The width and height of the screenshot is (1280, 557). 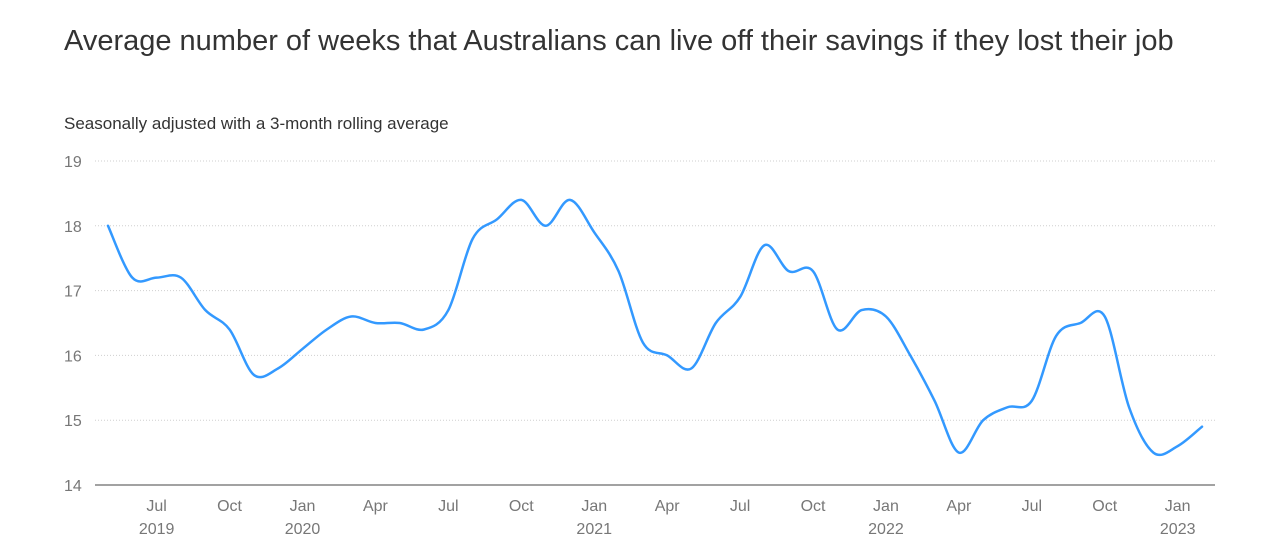 What do you see at coordinates (1178, 529) in the screenshot?
I see `x-tick-year-label: 2023` at bounding box center [1178, 529].